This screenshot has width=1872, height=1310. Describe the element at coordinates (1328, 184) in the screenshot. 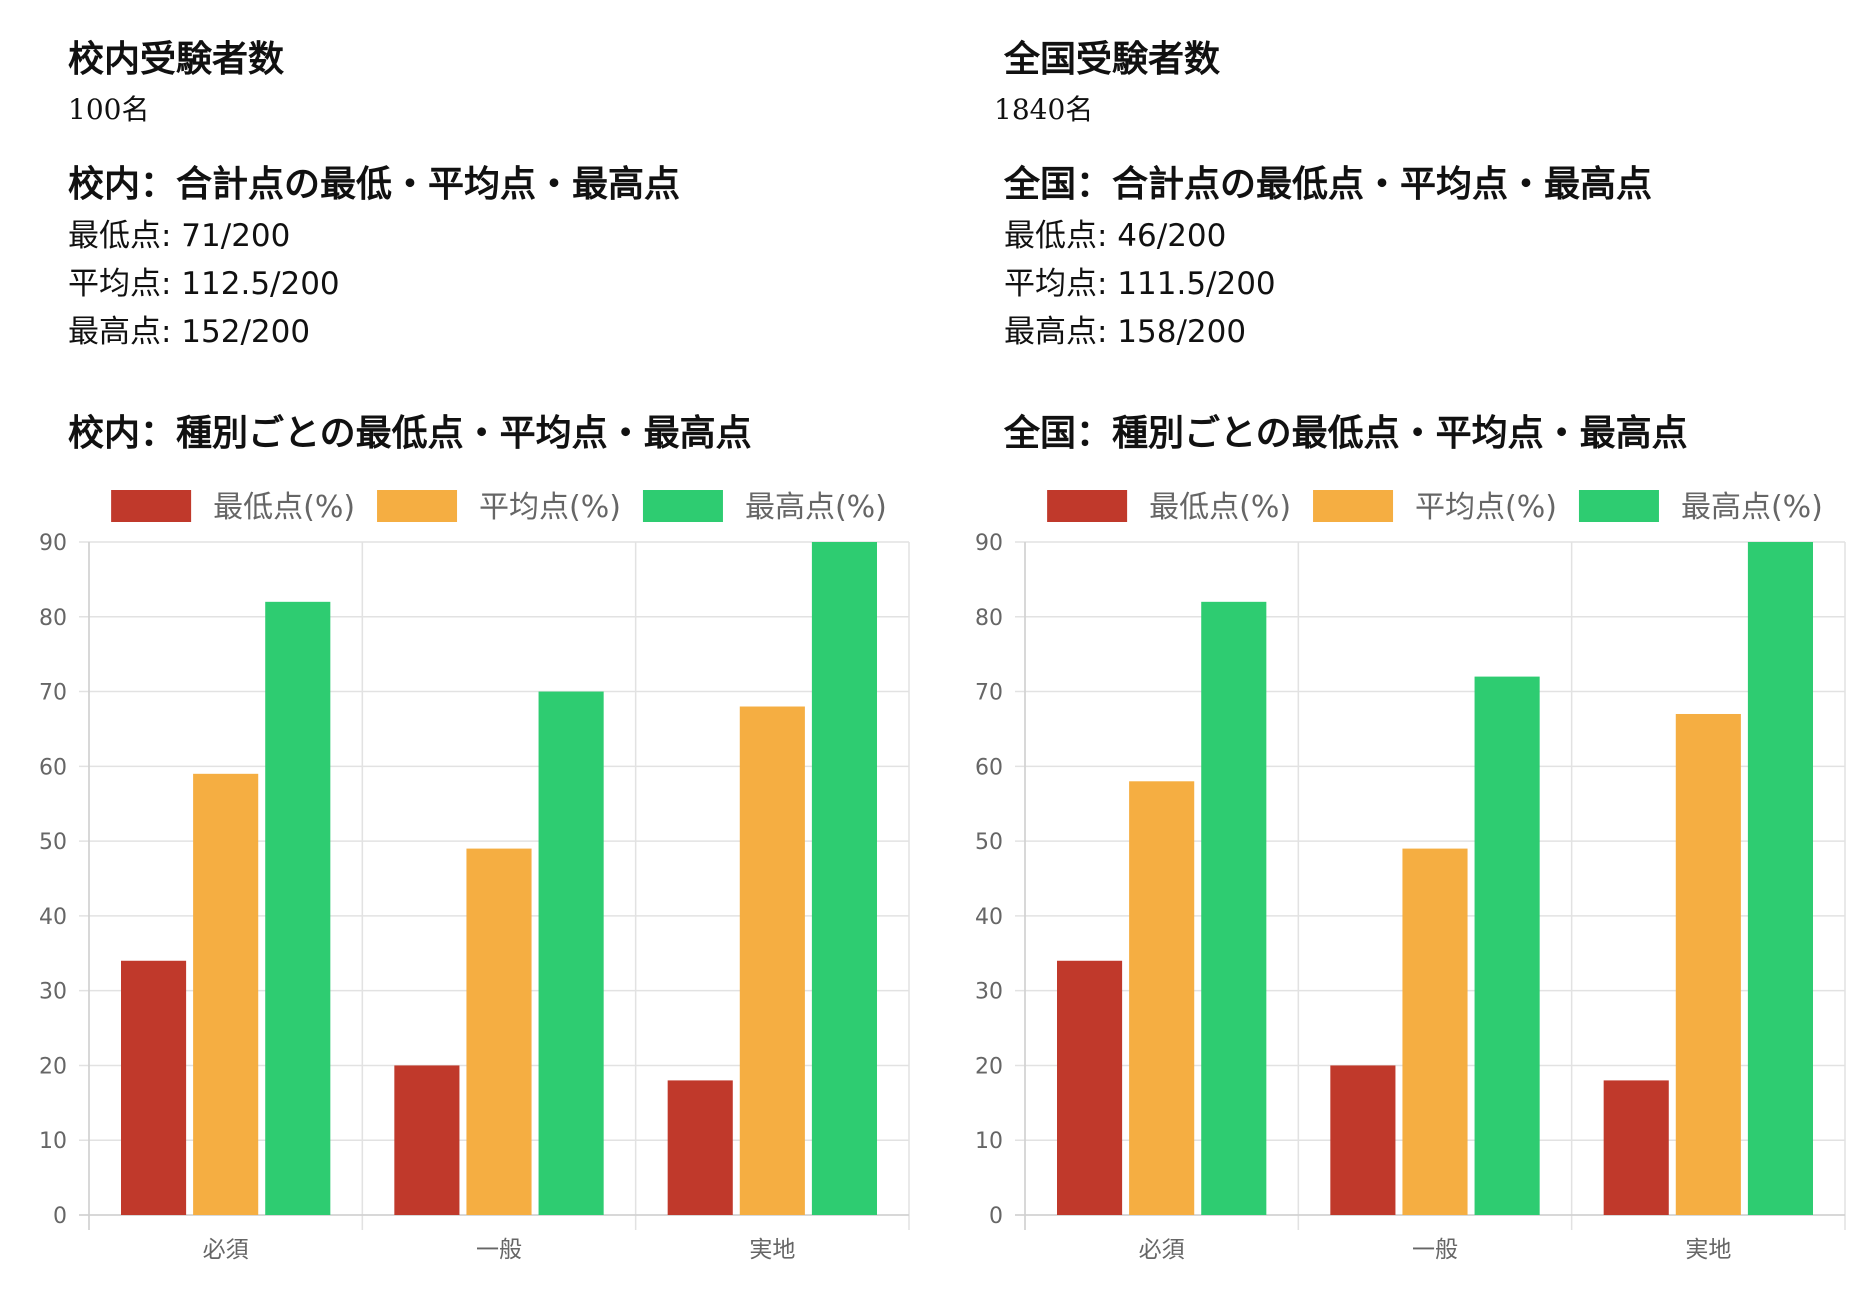

I see `national-total-title: 全国：合計点の最低点・平均点・最高点` at that location.